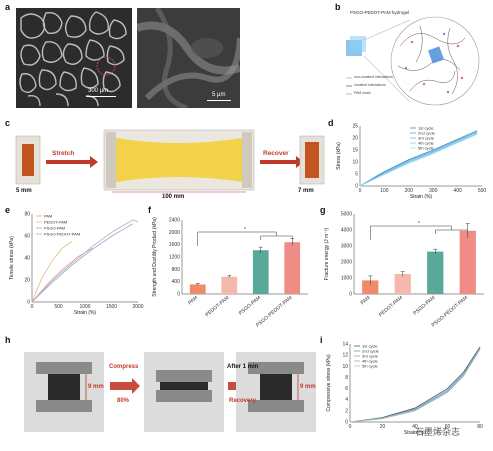 Image resolution: width=493 pixels, height=451 pixels. I want to click on after-time-label: After 1 min, so click(243, 367).